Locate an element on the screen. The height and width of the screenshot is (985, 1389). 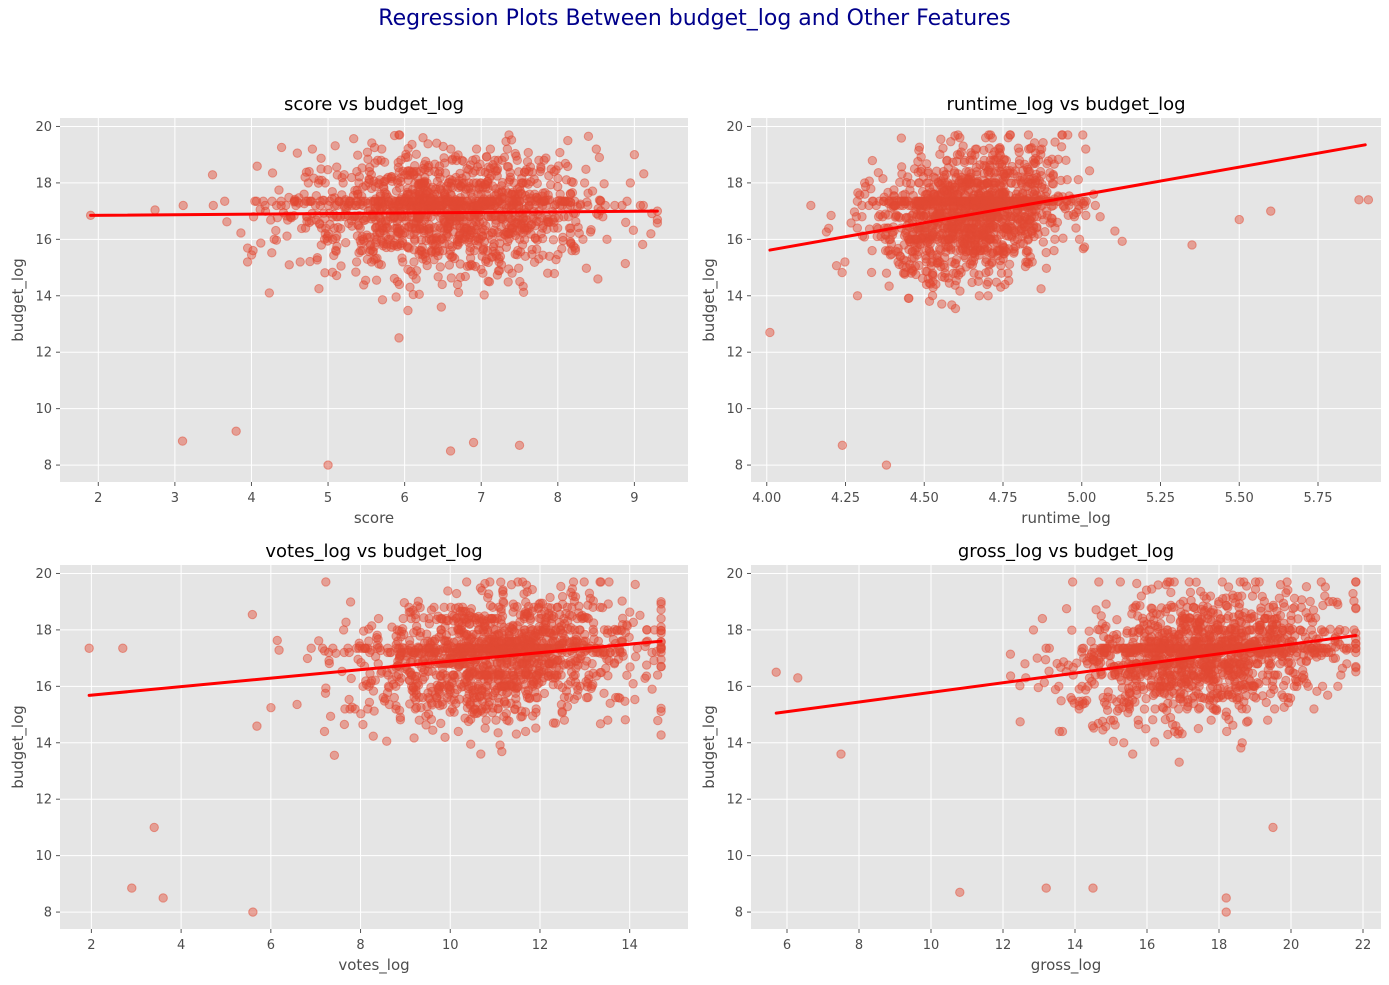
x-axis-label: score is located at coordinates (374, 518).